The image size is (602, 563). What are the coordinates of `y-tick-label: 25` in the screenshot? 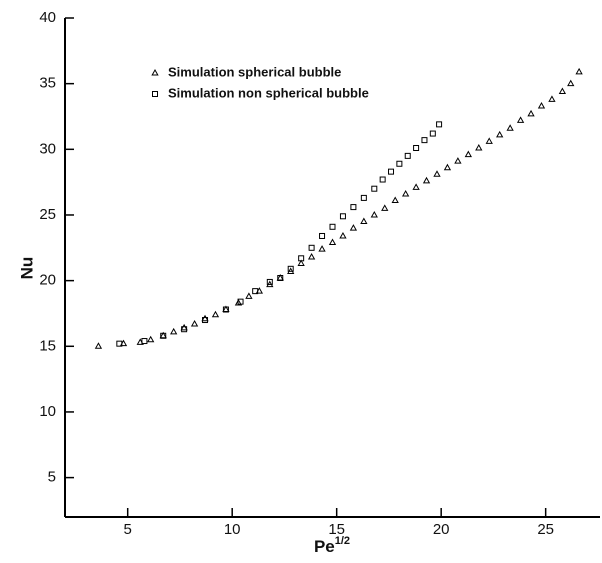 It's located at (47, 214).